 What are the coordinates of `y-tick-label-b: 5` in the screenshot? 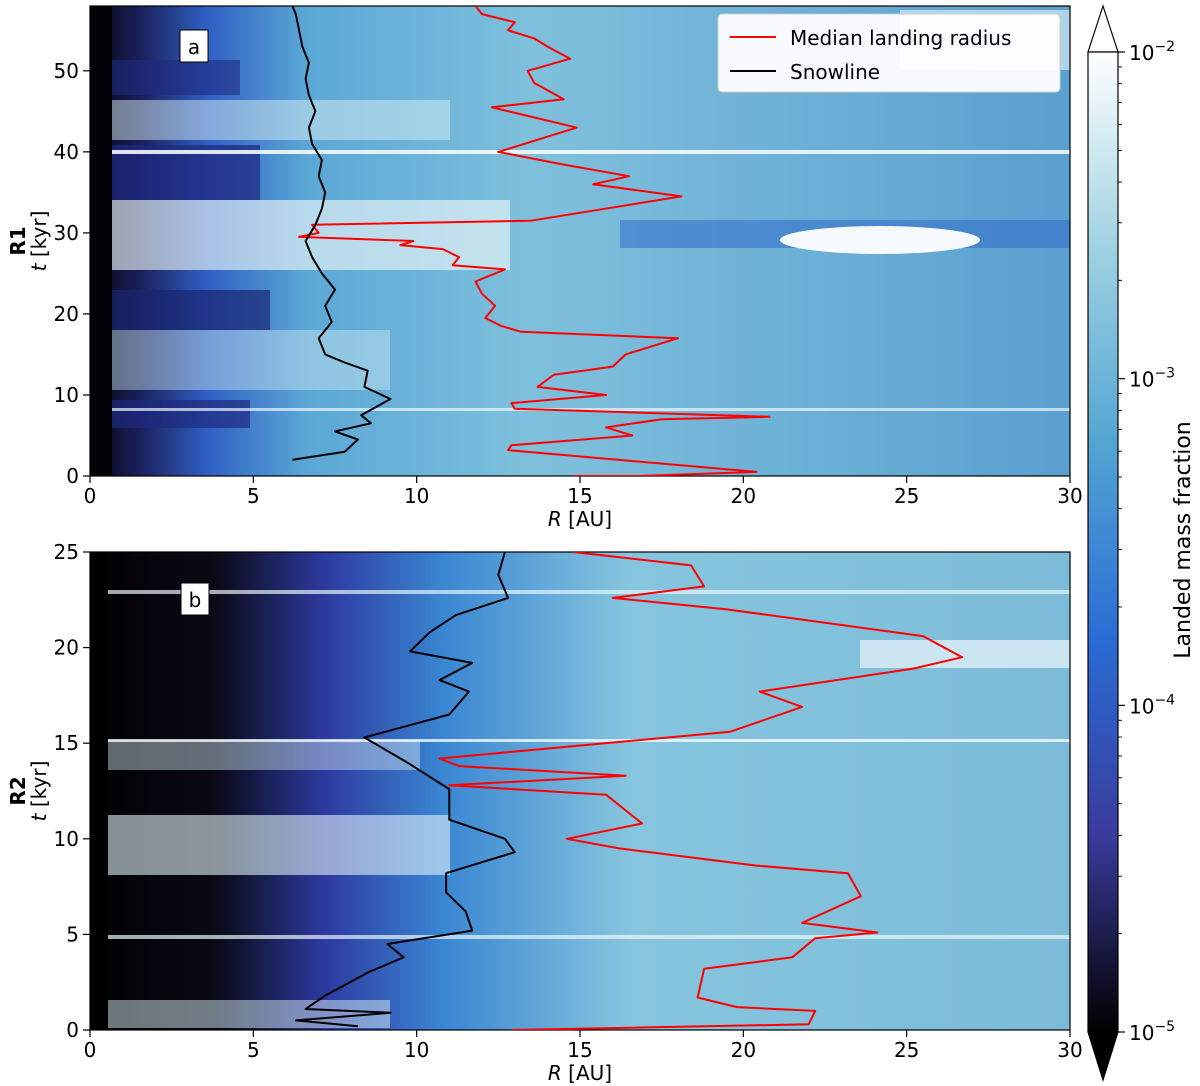 It's located at (72, 934).